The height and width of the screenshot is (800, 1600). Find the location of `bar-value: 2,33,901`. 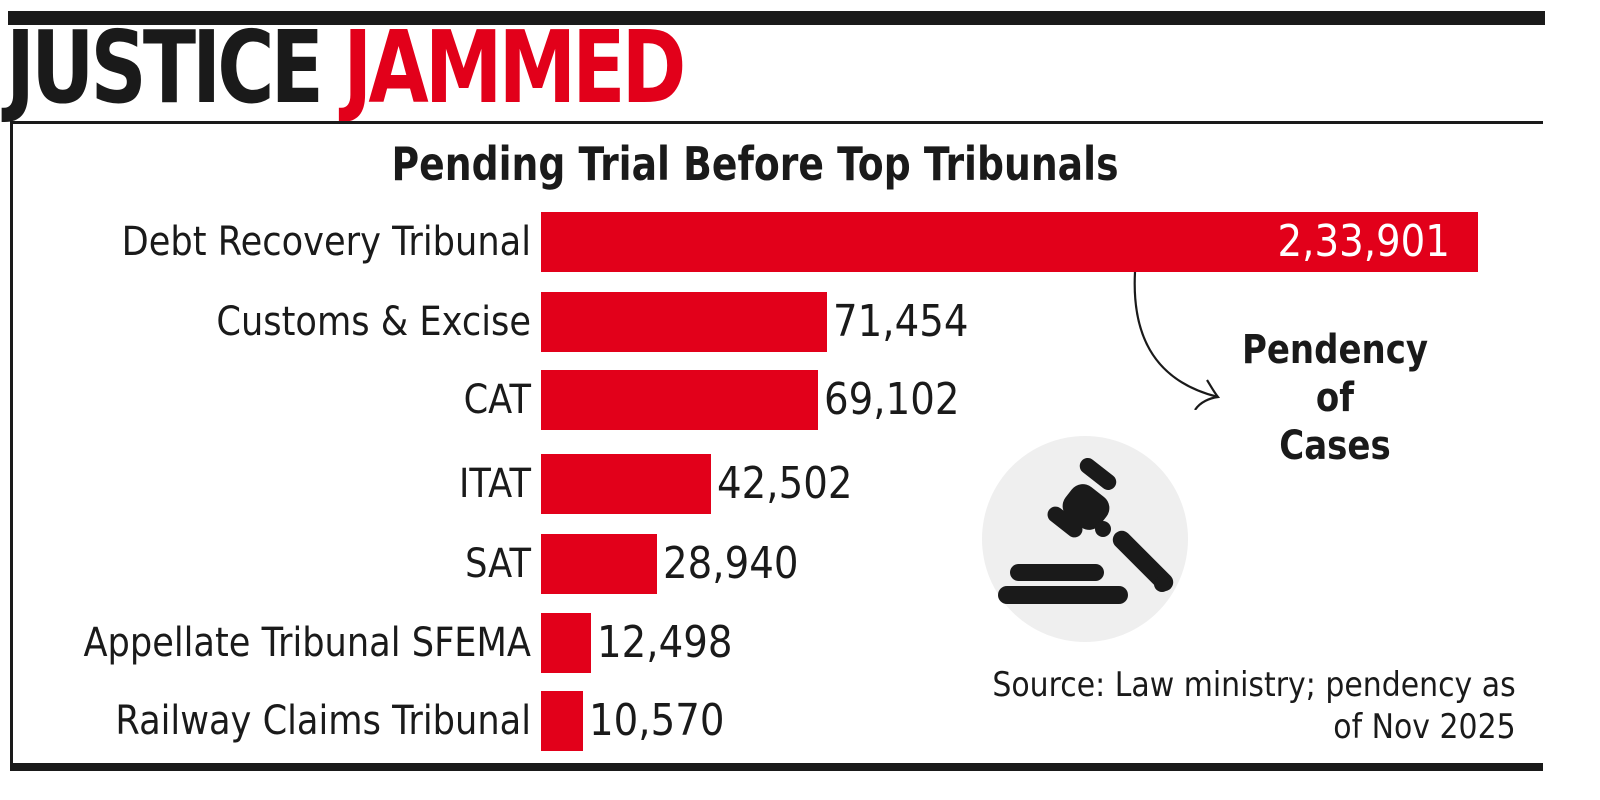

bar-value: 2,33,901 is located at coordinates (1363, 241).